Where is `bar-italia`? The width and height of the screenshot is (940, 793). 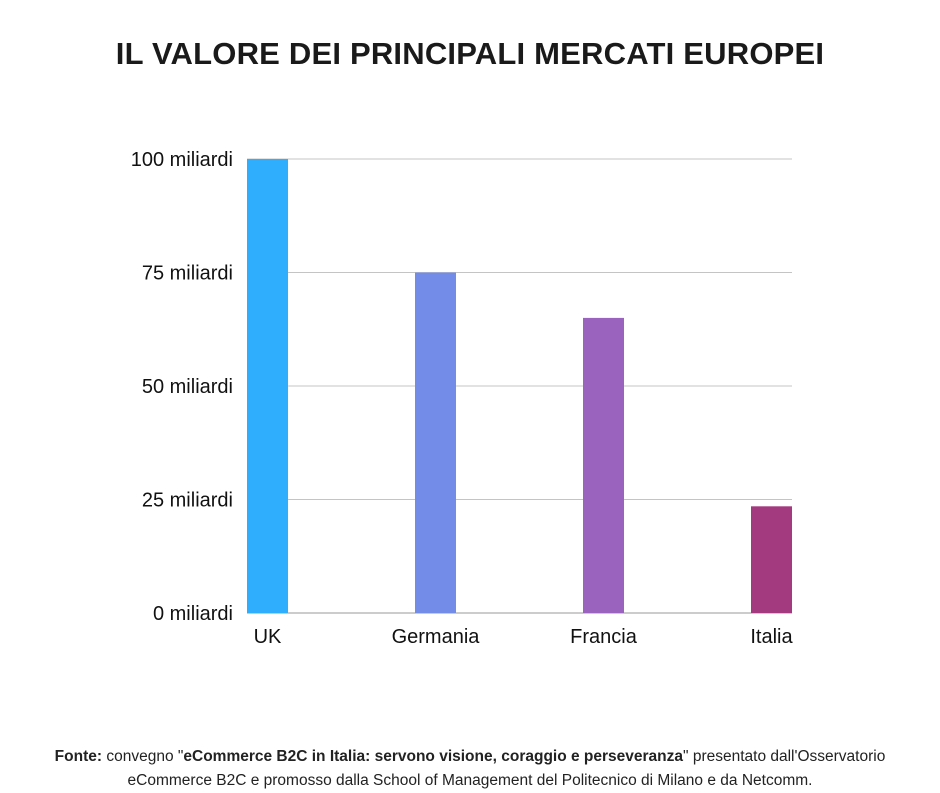
bar-italia is located at coordinates (771, 559).